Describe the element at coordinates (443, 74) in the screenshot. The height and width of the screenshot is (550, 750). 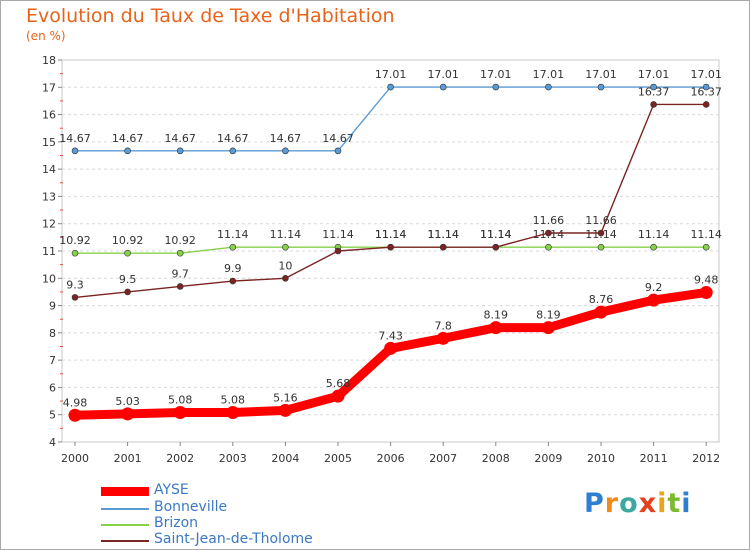
I see `data-label-bonneville-2007: 17.01` at that location.